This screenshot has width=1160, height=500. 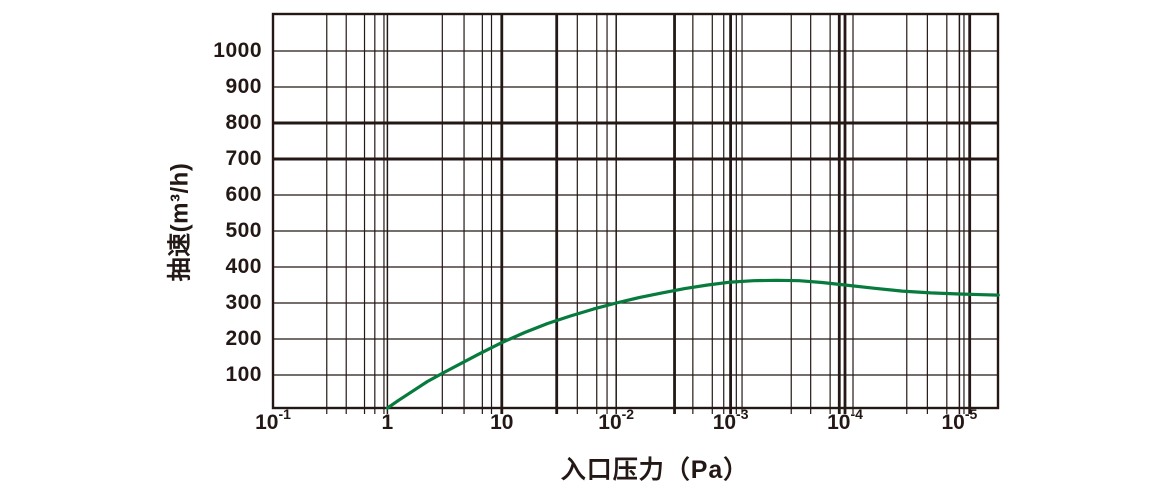 What do you see at coordinates (243, 266) in the screenshot?
I see `y-tick-label-400: 400` at bounding box center [243, 266].